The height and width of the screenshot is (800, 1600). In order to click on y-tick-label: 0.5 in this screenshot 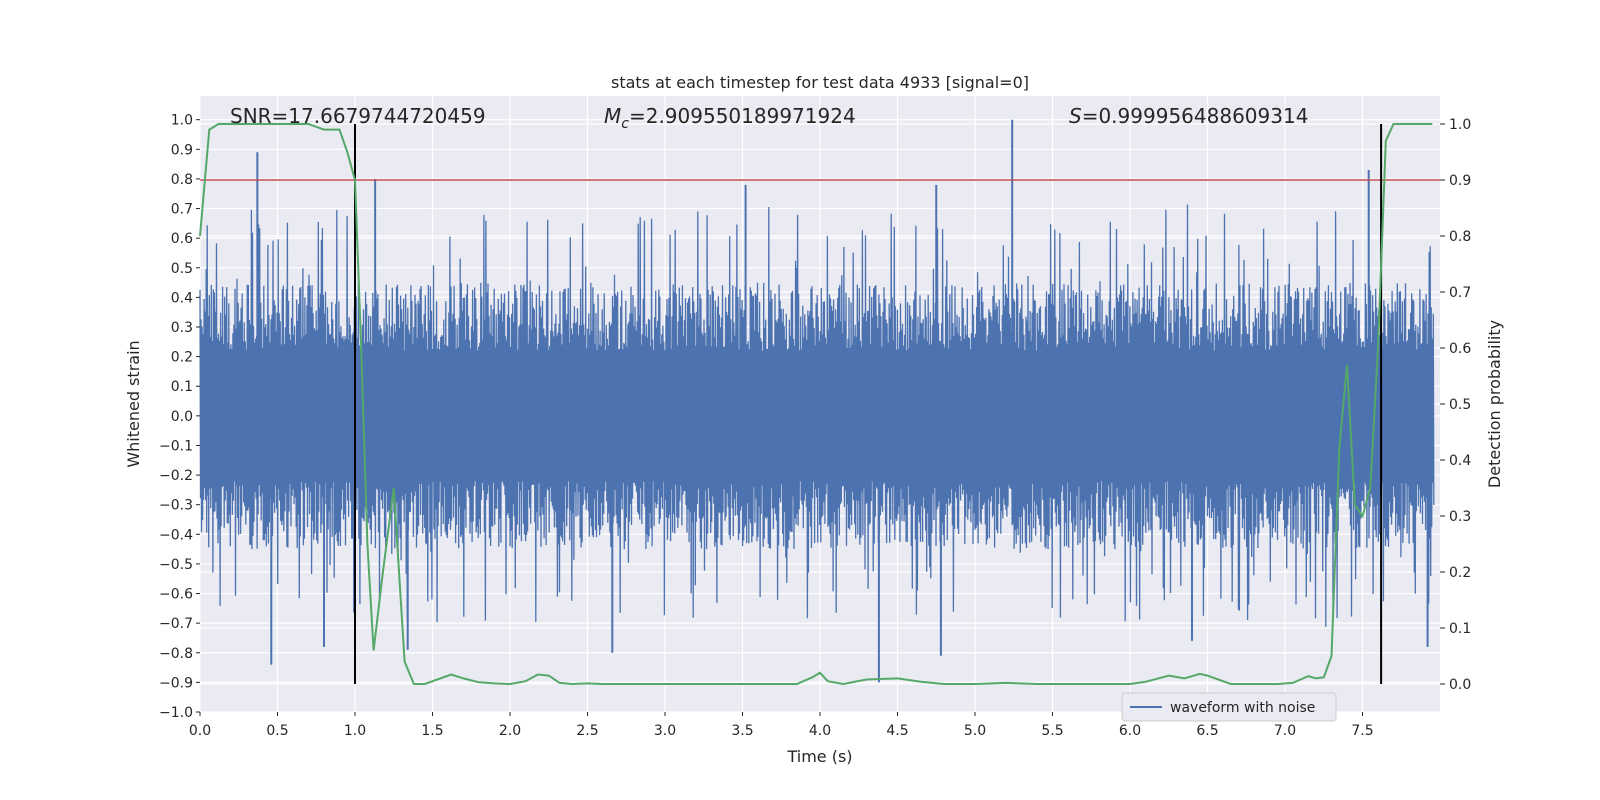, I will do `click(182, 269)`.